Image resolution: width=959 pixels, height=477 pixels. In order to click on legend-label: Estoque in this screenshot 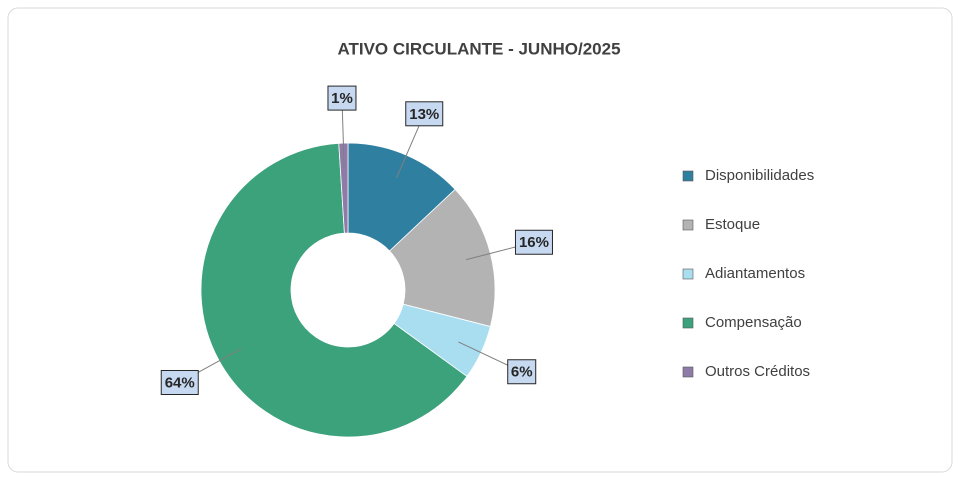, I will do `click(732, 224)`.